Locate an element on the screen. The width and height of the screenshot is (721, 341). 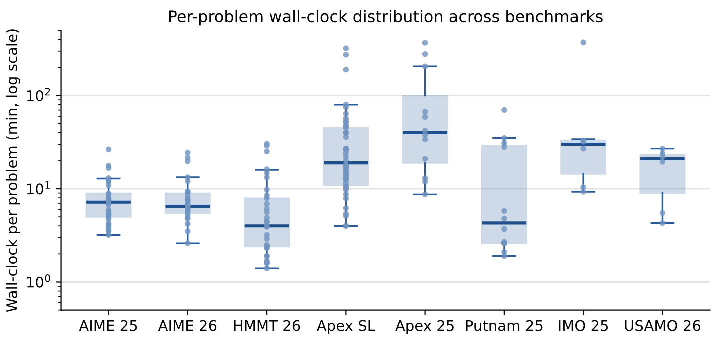
x-tick-label: HMMT 26 is located at coordinates (267, 326).